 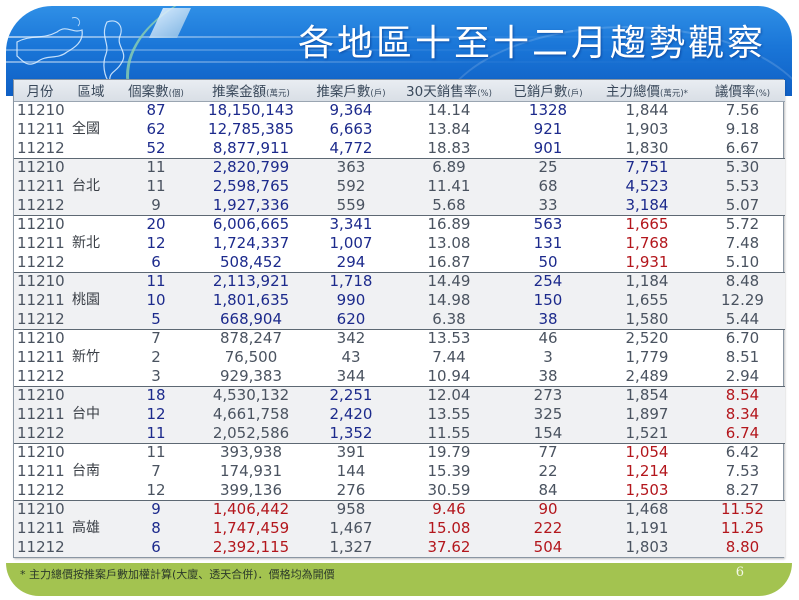 I want to click on cell-discount: 8.27, so click(x=742, y=491).